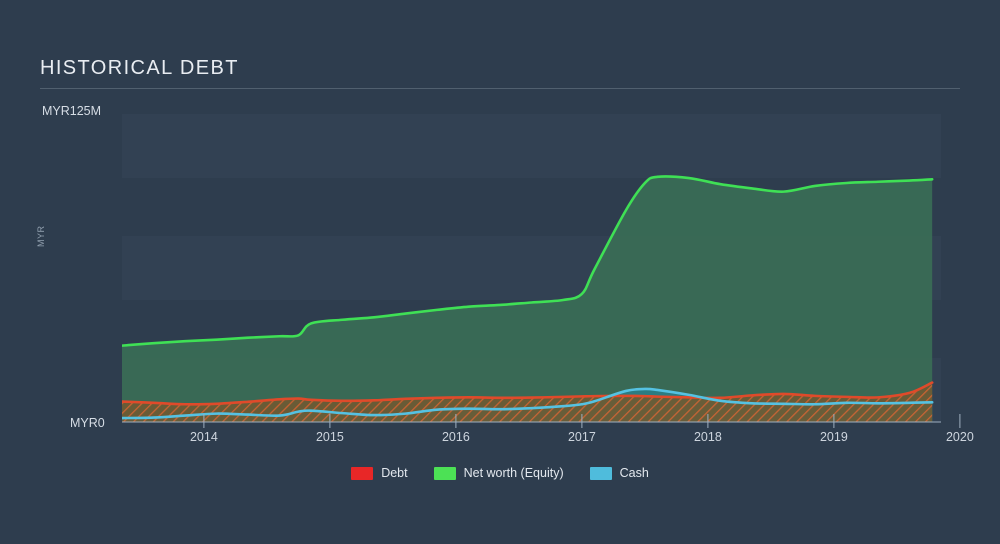 The height and width of the screenshot is (544, 1000). What do you see at coordinates (528, 393) in the screenshot?
I see `debt-line` at bounding box center [528, 393].